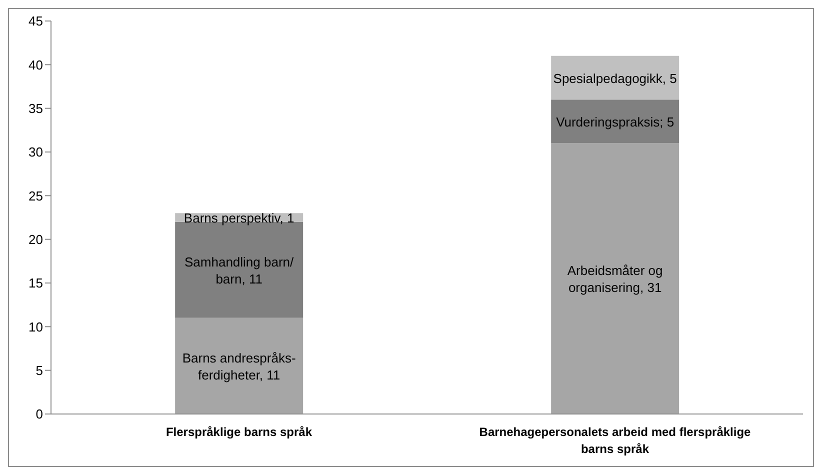 The image size is (822, 475). I want to click on y-tick-label: 30, so click(35, 152).